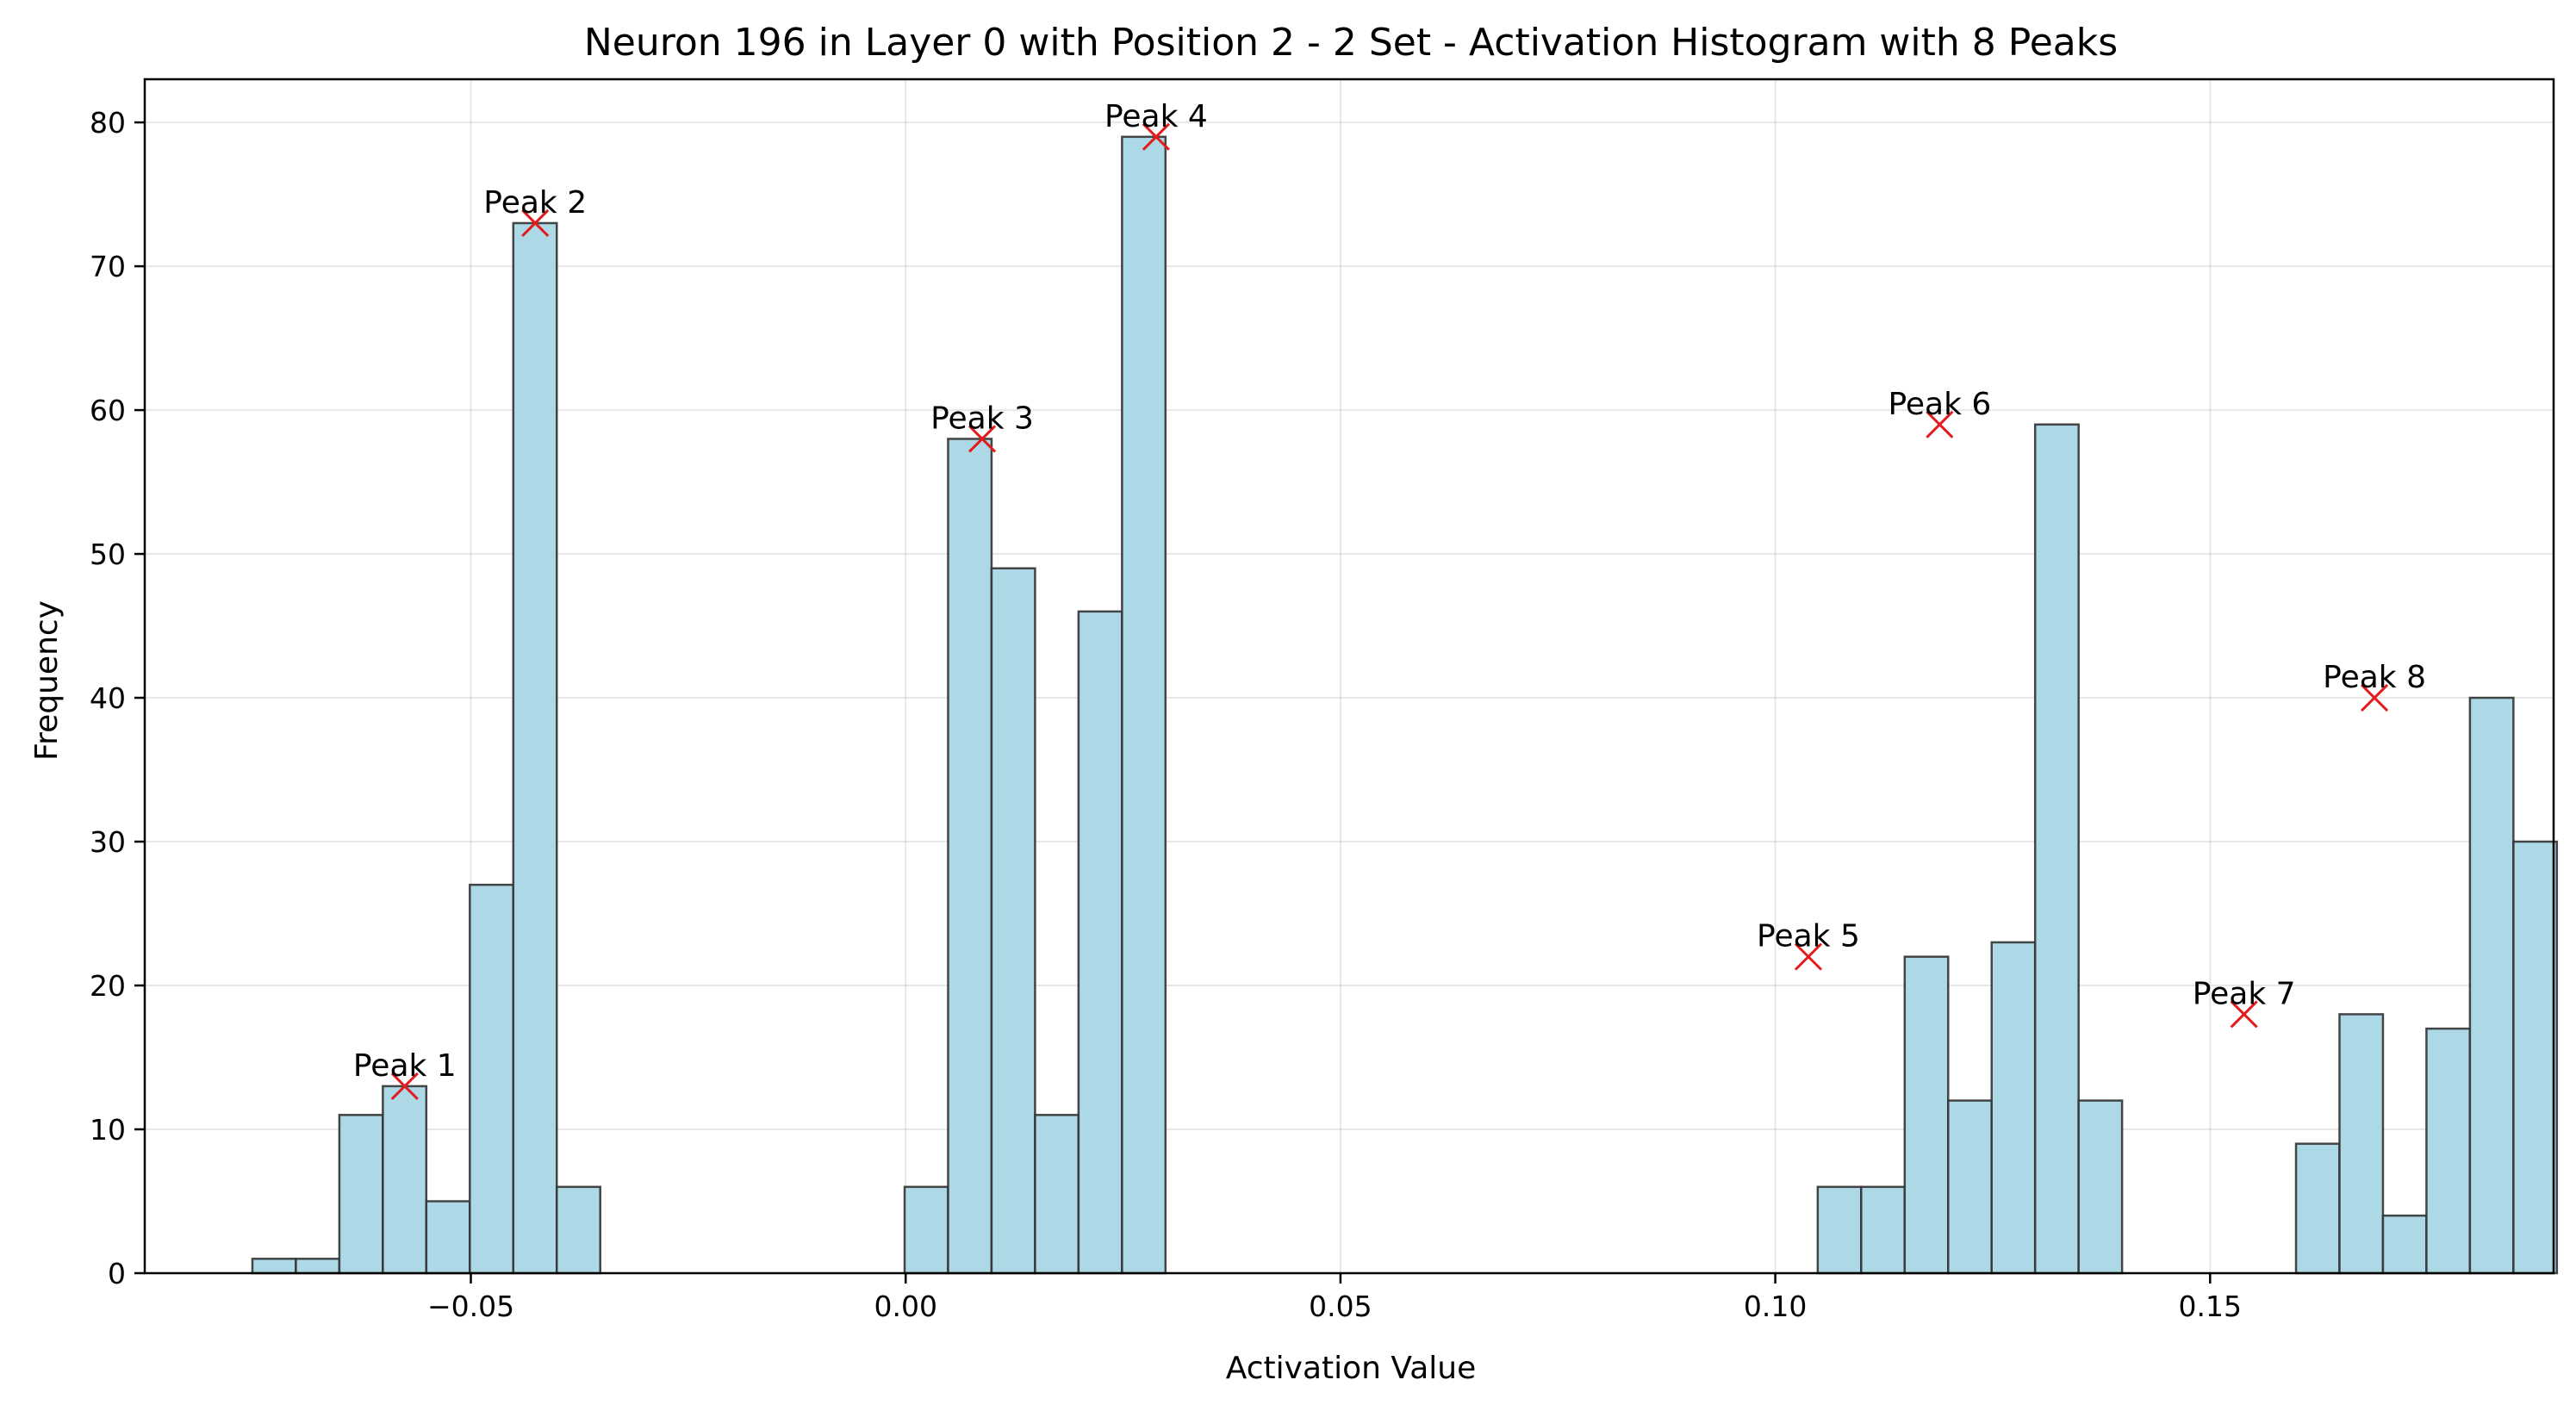 Image resolution: width=2576 pixels, height=1411 pixels. What do you see at coordinates (535, 203) in the screenshot?
I see `peak-label: Peak 2` at bounding box center [535, 203].